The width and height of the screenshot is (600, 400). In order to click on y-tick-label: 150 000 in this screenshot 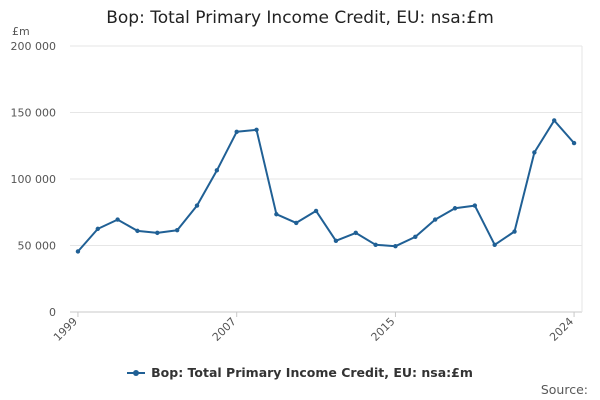, I will do `click(34, 113)`.